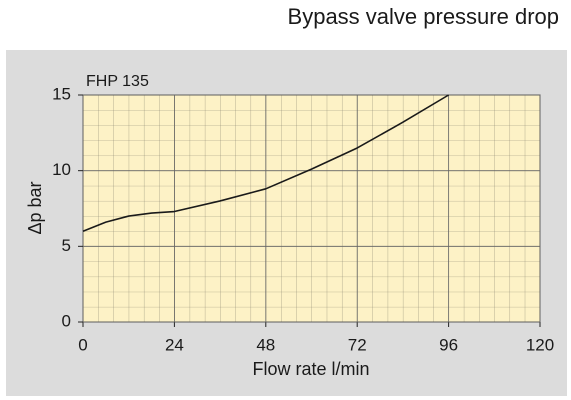 The width and height of the screenshot is (571, 400). I want to click on chart-title: Bypass valve pressure drop, so click(423, 16).